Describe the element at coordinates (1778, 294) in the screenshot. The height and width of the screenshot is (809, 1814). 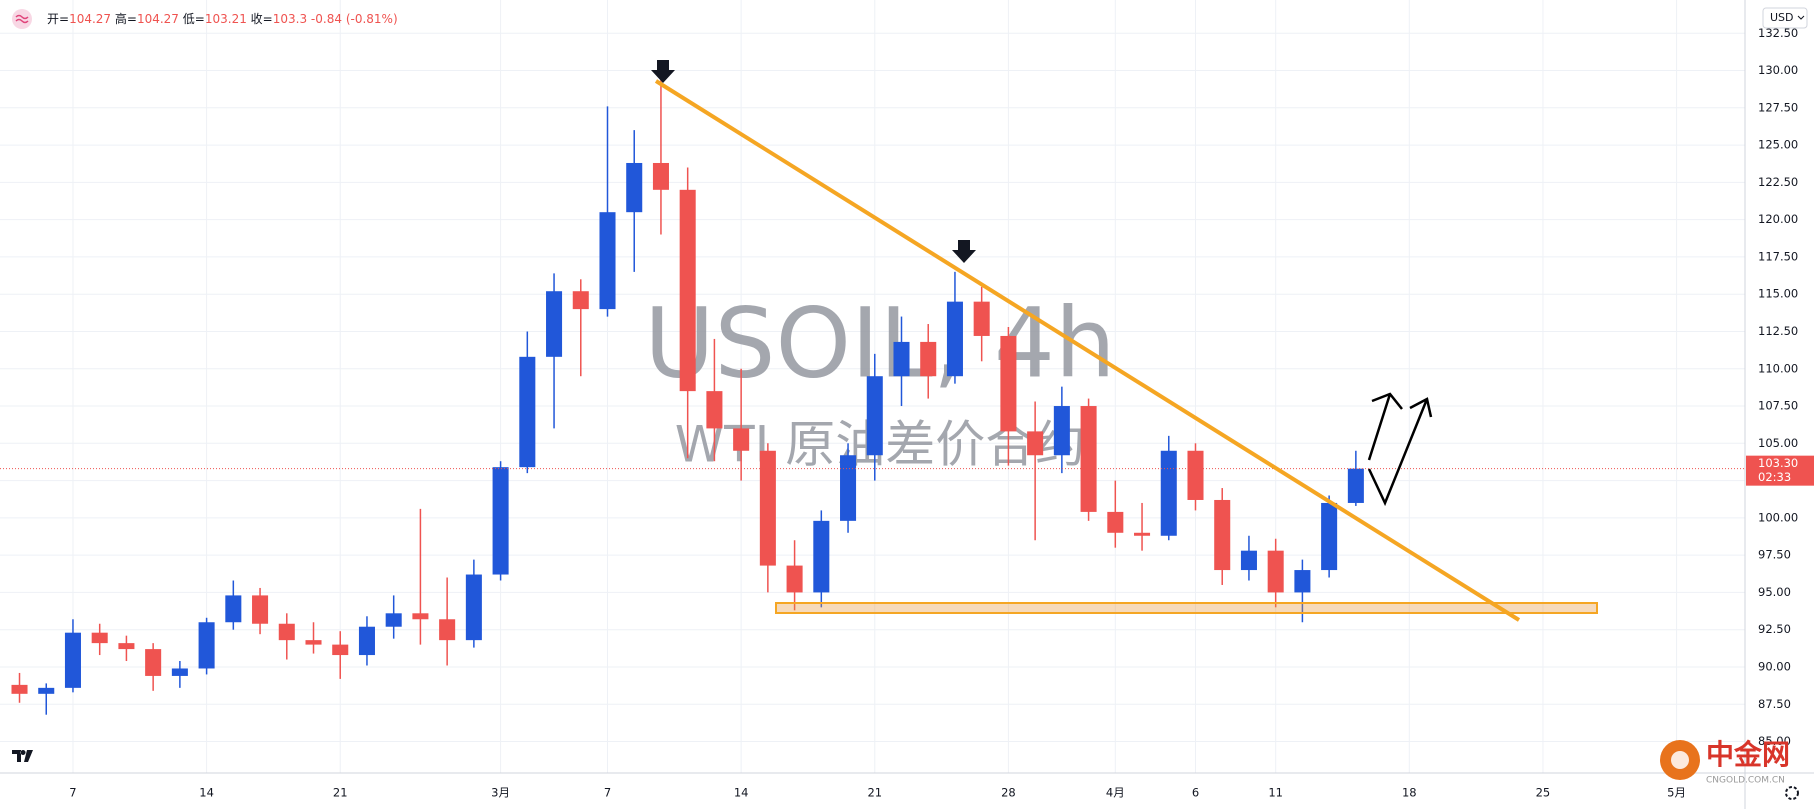
I see `y-tick-label: 115.00` at that location.